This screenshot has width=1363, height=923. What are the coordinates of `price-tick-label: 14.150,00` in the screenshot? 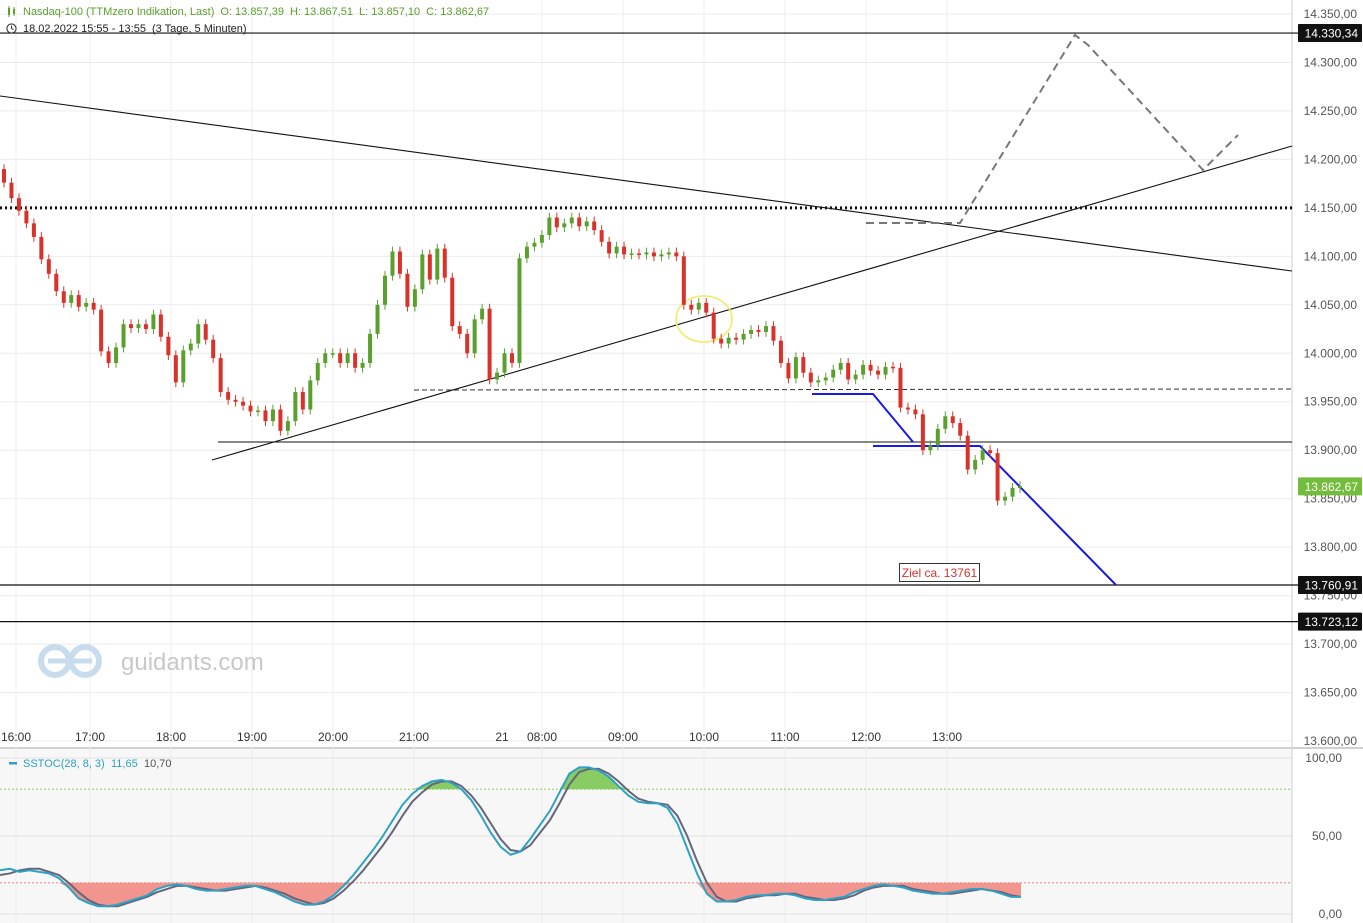 It's located at (1331, 208).